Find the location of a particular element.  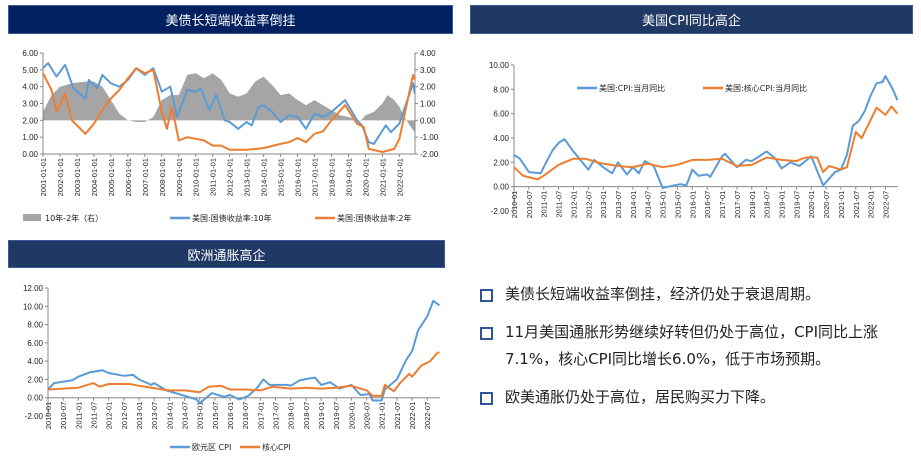

chart2-title: 美国CPI同比高企 is located at coordinates (691, 21).